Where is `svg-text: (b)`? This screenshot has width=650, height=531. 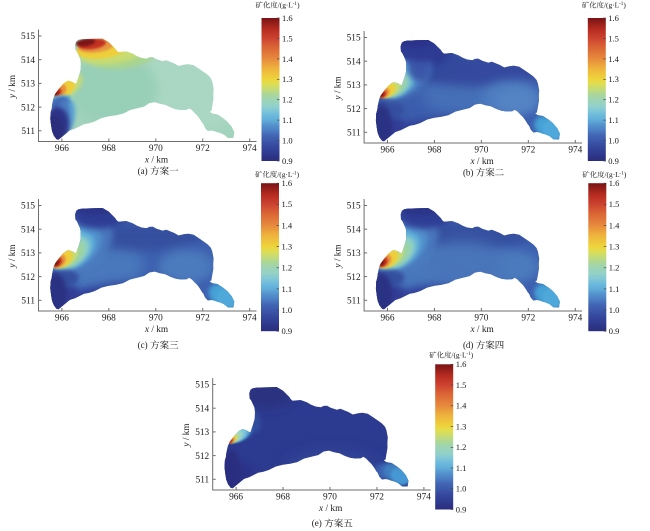
svg-text: (b) is located at coordinates (468, 172).